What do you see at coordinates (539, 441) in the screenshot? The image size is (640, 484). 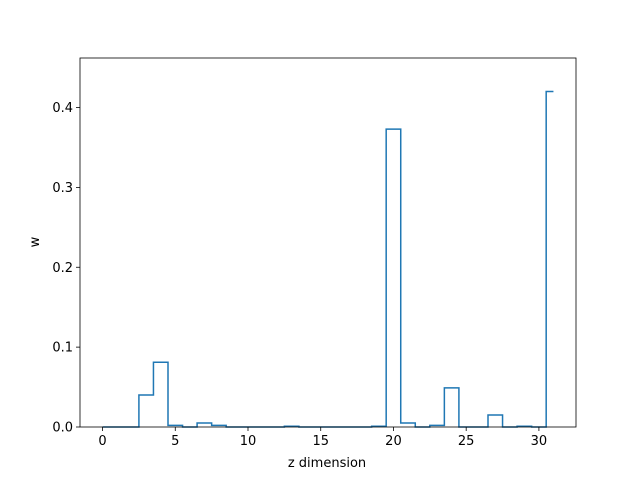 I see `x-tick-label: 30` at bounding box center [539, 441].